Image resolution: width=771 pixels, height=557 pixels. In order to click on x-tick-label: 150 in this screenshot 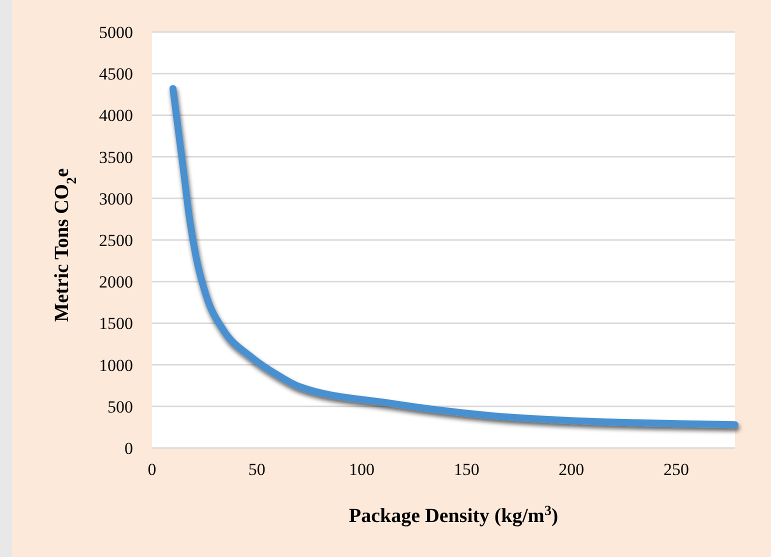, I will do `click(467, 469)`.